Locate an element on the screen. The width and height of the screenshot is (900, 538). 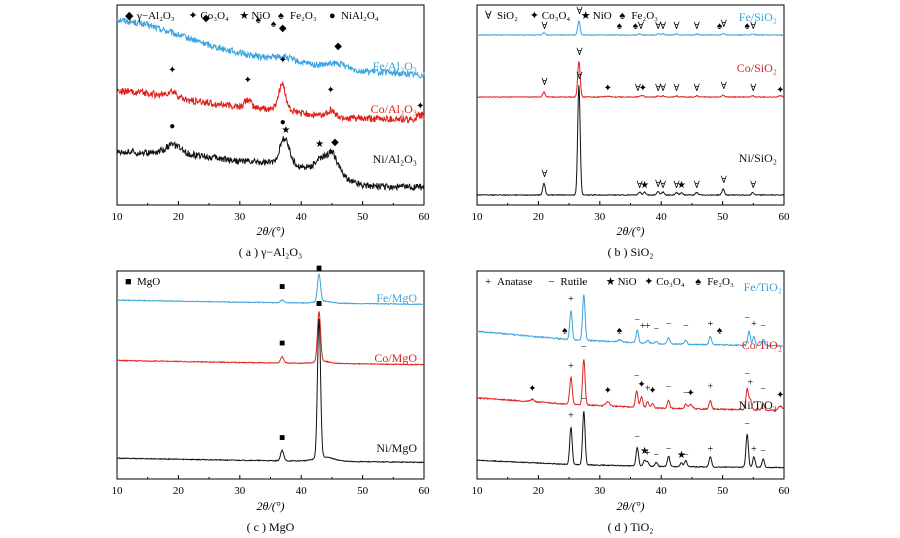
series-label: Ni/Al₂O₃ is located at coordinates (395, 159).